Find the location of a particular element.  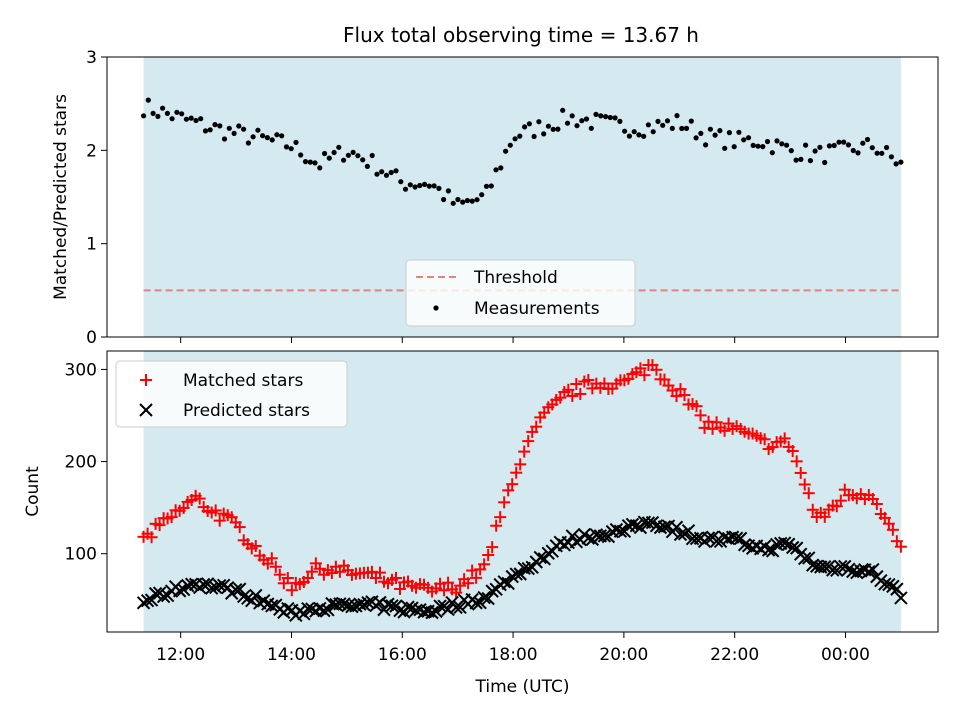

matched-legend-swatch is located at coordinates (146, 380).